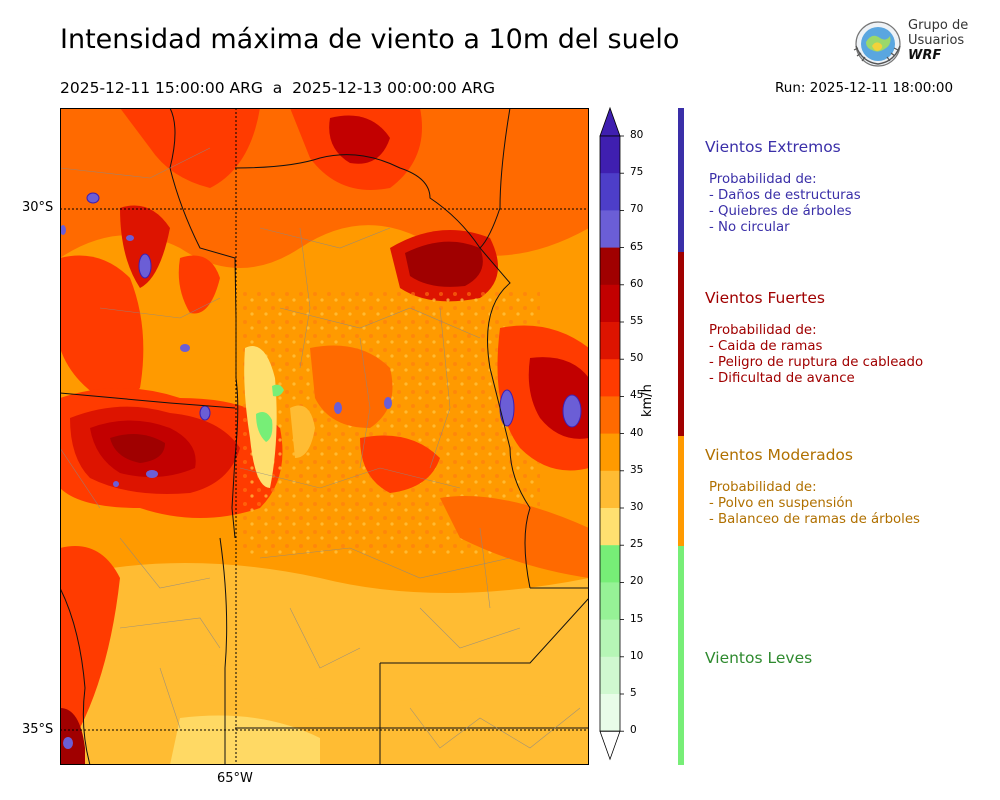 This screenshot has height=800, width=1000. Describe the element at coordinates (38, 729) in the screenshot. I see `lat-label-35s: 35°S` at that location.